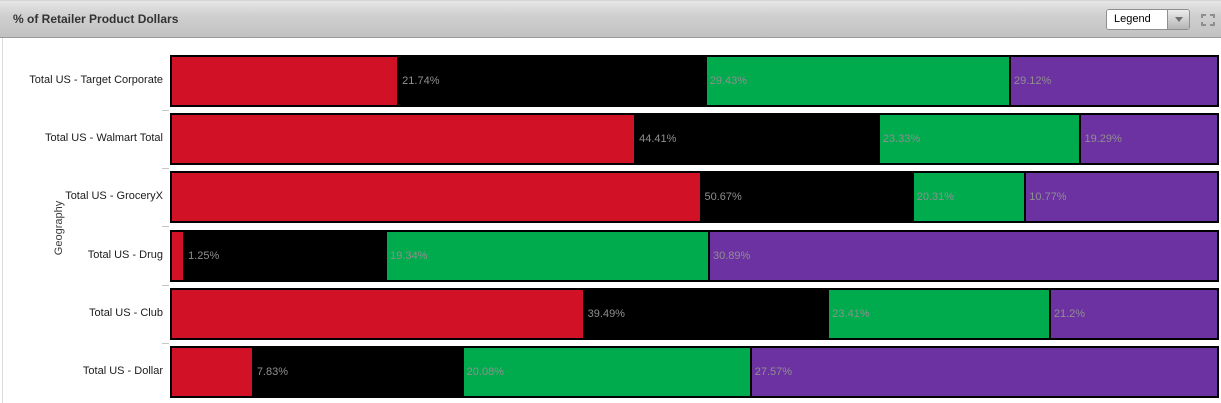  What do you see at coordinates (104, 138) in the screenshot?
I see `category-label: Total US - Walmart Total` at bounding box center [104, 138].